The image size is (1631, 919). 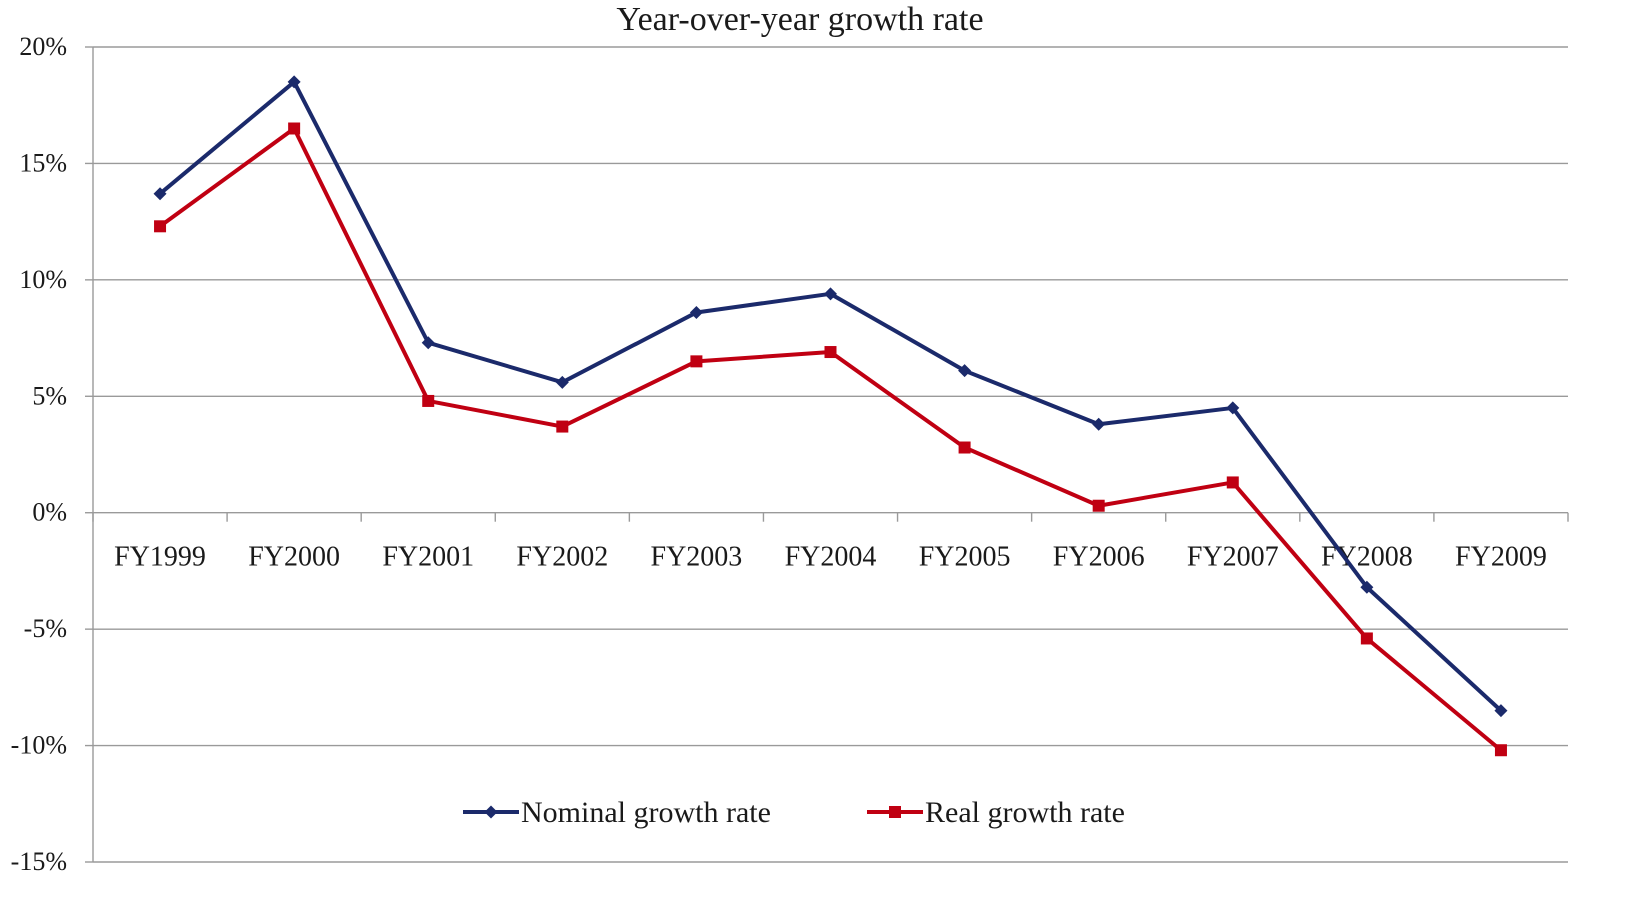 I want to click on y-tick-label: -5%, so click(x=45, y=628).